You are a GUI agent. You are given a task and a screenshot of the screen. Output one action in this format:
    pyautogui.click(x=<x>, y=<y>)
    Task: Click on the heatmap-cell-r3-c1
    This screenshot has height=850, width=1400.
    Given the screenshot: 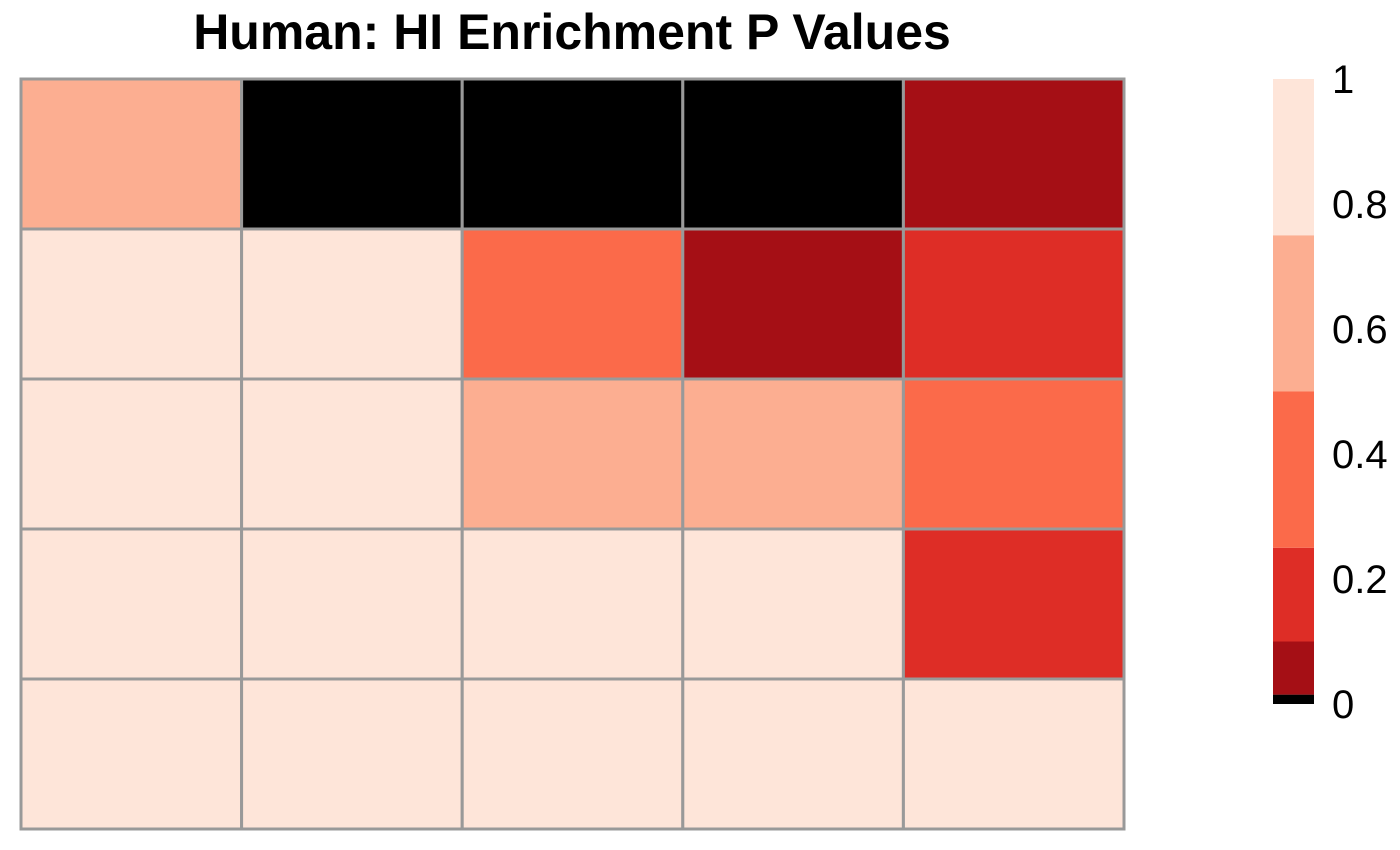 What is the action you would take?
    pyautogui.click(x=131, y=454)
    